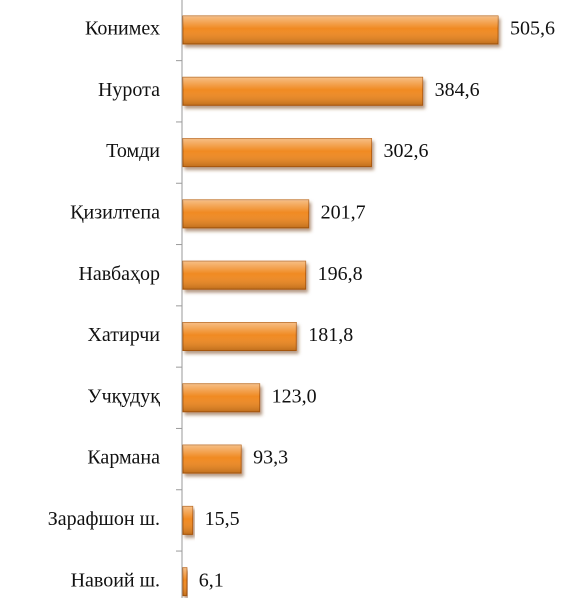 The width and height of the screenshot is (579, 598). Describe the element at coordinates (123, 396) in the screenshot. I see `category-label: Учқудуқ` at that location.